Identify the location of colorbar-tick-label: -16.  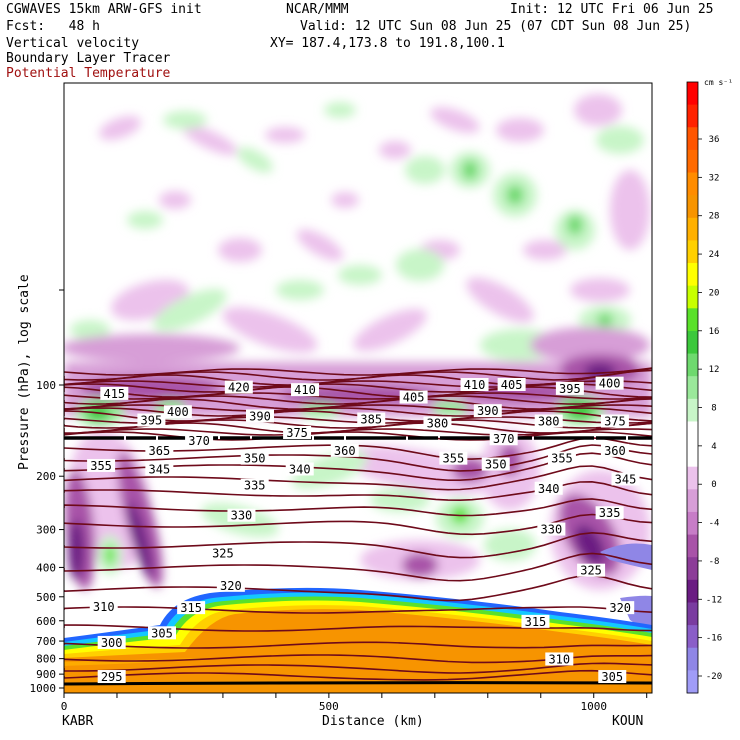
(714, 639).